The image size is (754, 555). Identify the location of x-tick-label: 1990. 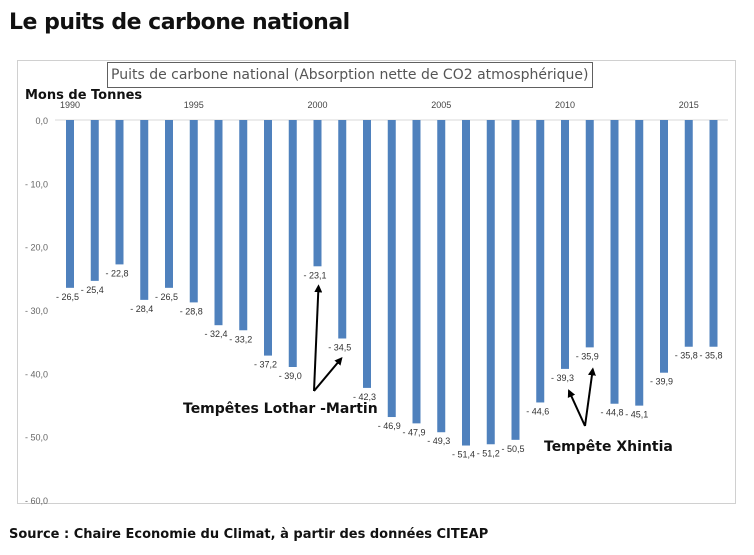
(70, 105).